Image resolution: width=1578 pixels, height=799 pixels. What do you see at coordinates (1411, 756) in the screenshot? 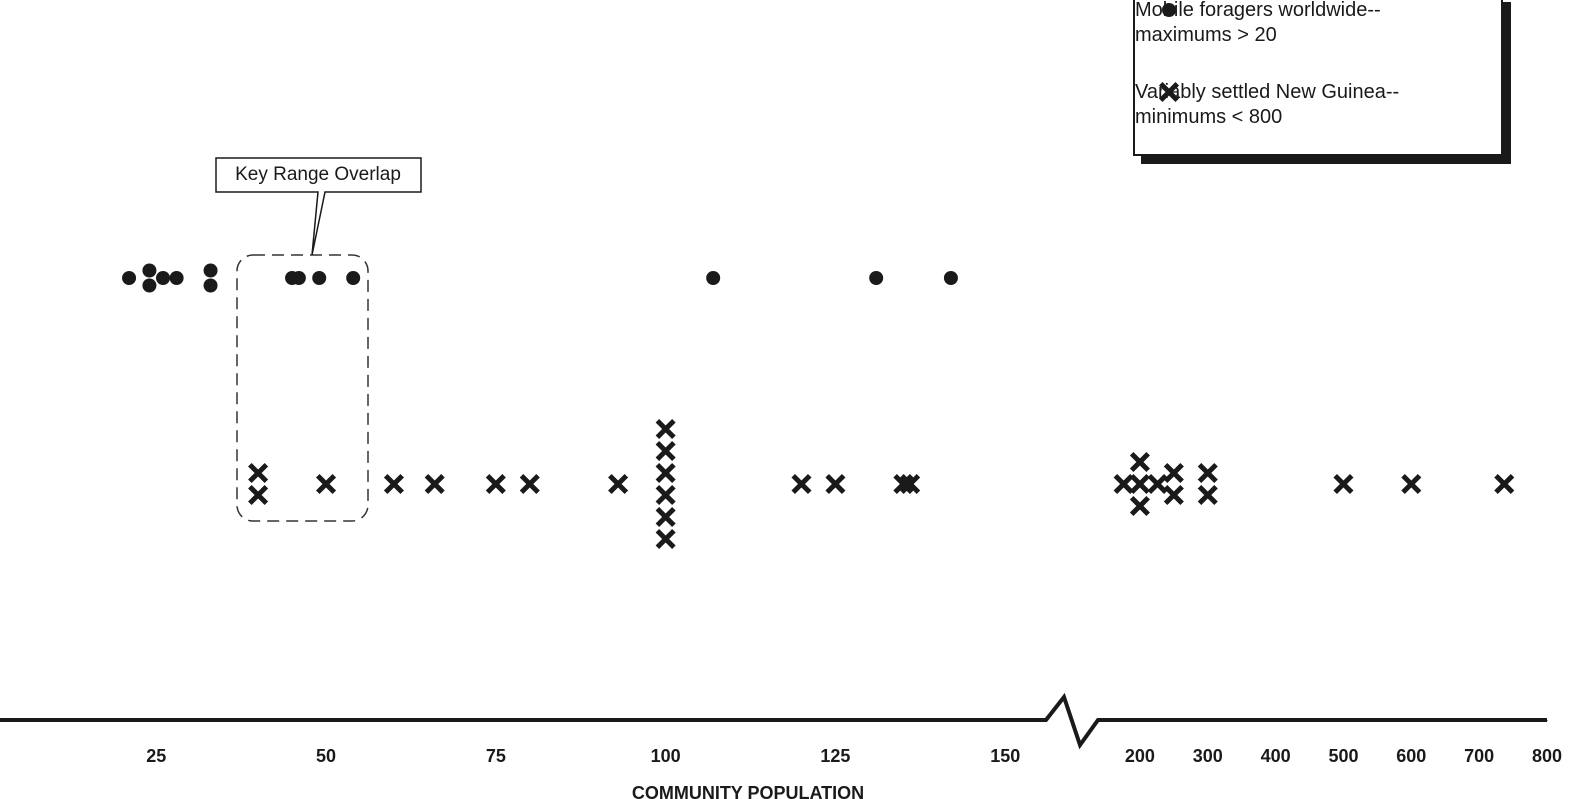
I see `x-tick-label: 600` at bounding box center [1411, 756].